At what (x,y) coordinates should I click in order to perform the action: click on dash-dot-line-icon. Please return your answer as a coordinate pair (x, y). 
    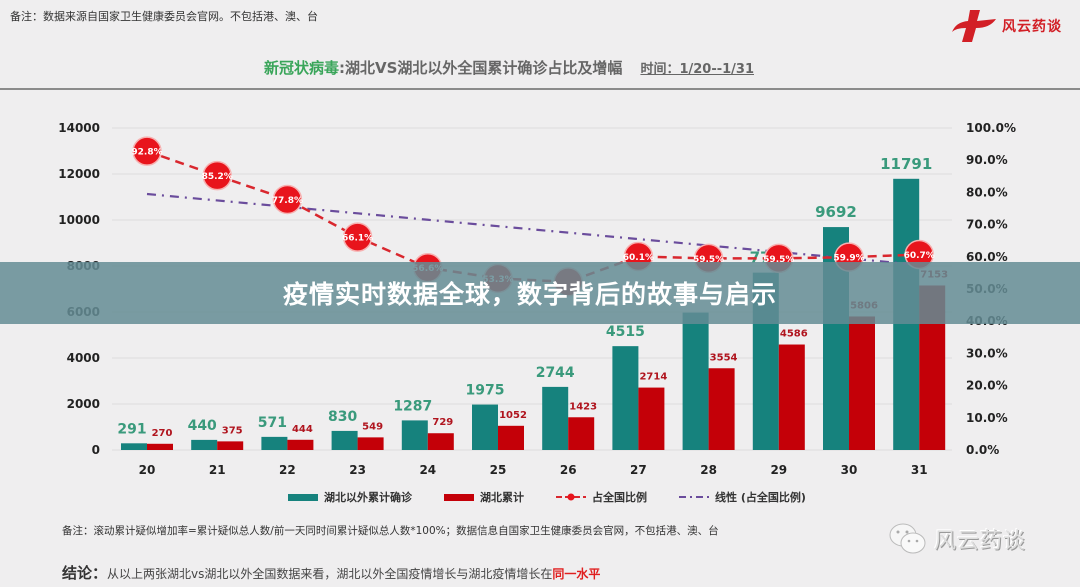
    Looking at the image, I should click on (694, 497).